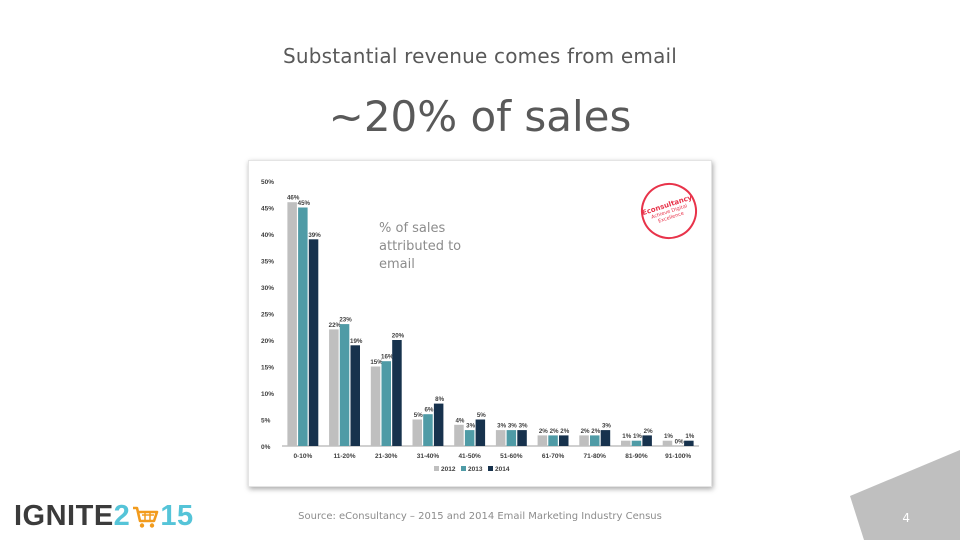 Image resolution: width=960 pixels, height=540 pixels. I want to click on bar-2014-71-80%, so click(605, 438).